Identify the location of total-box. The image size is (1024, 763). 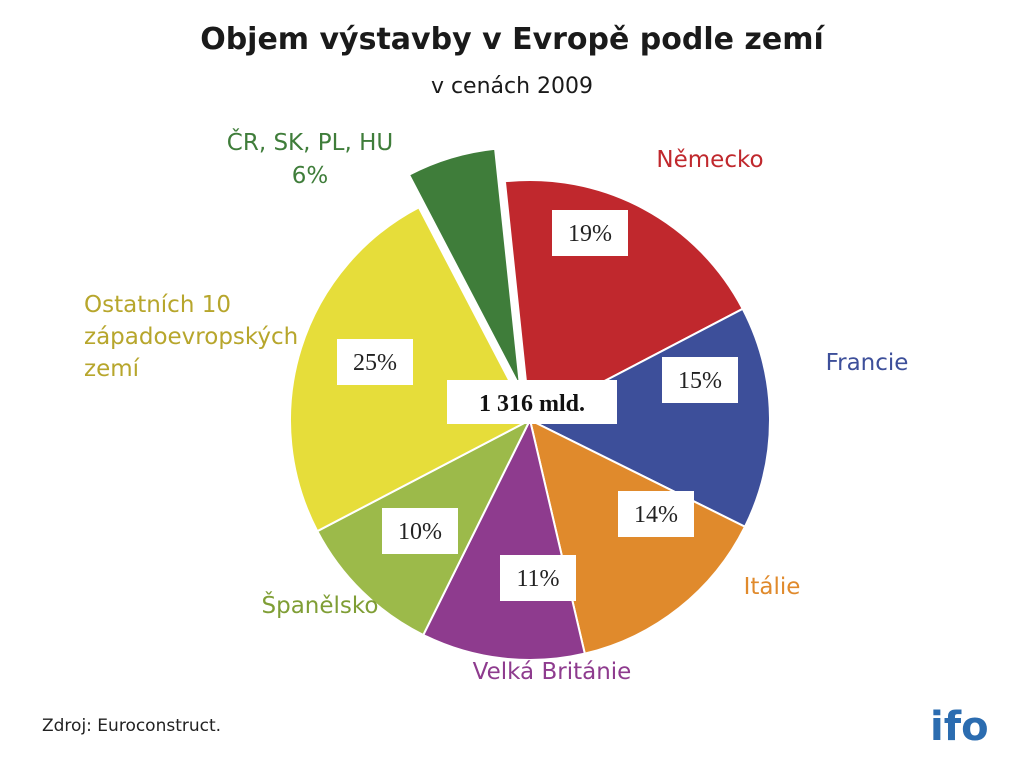
(532, 402).